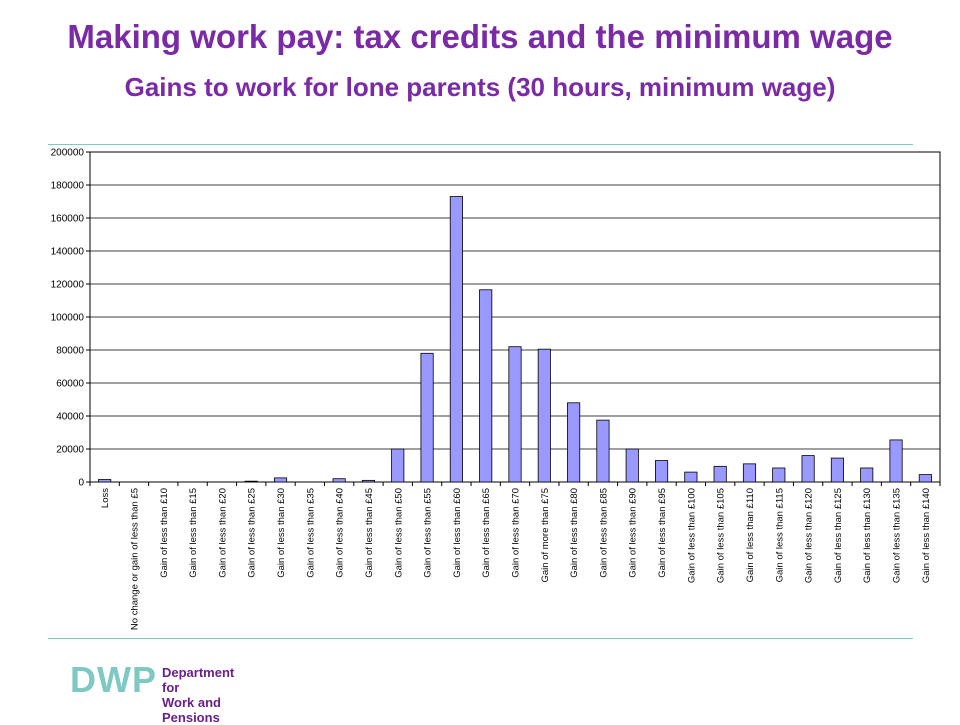  Describe the element at coordinates (662, 533) in the screenshot. I see `x-tick-label: Gain of less than £95` at that location.